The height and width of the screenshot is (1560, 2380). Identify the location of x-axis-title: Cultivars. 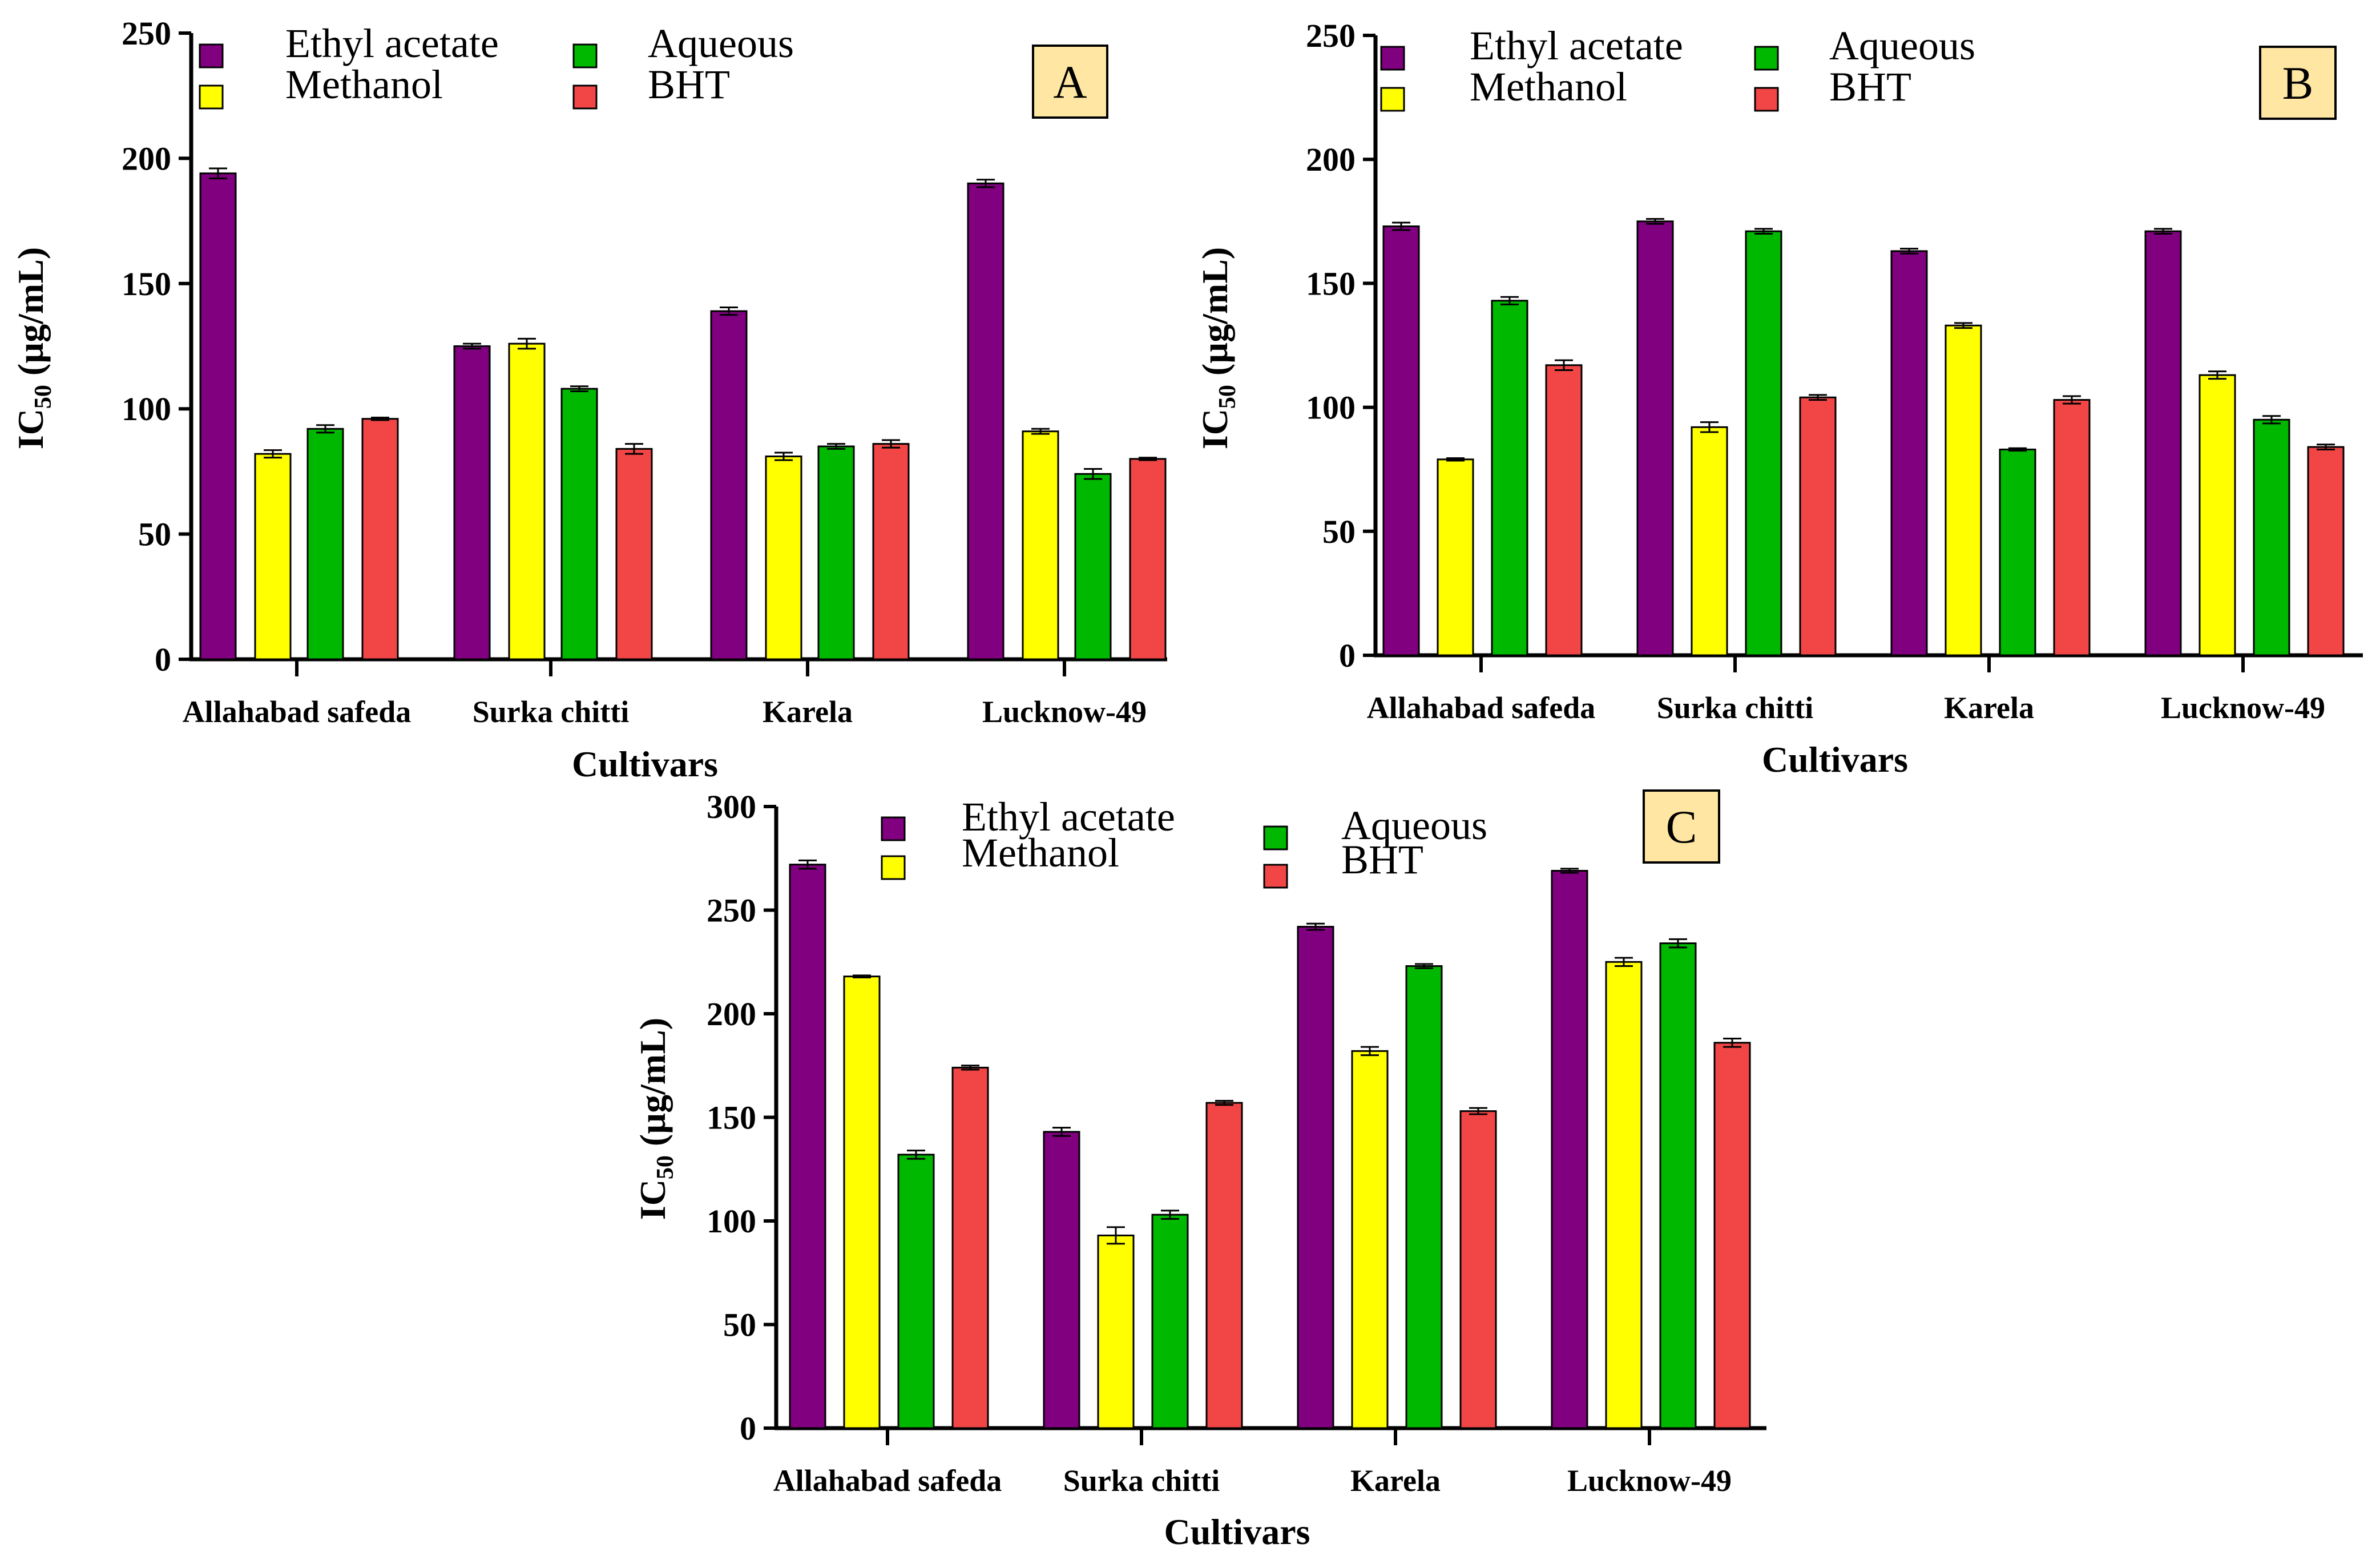
(1835, 759).